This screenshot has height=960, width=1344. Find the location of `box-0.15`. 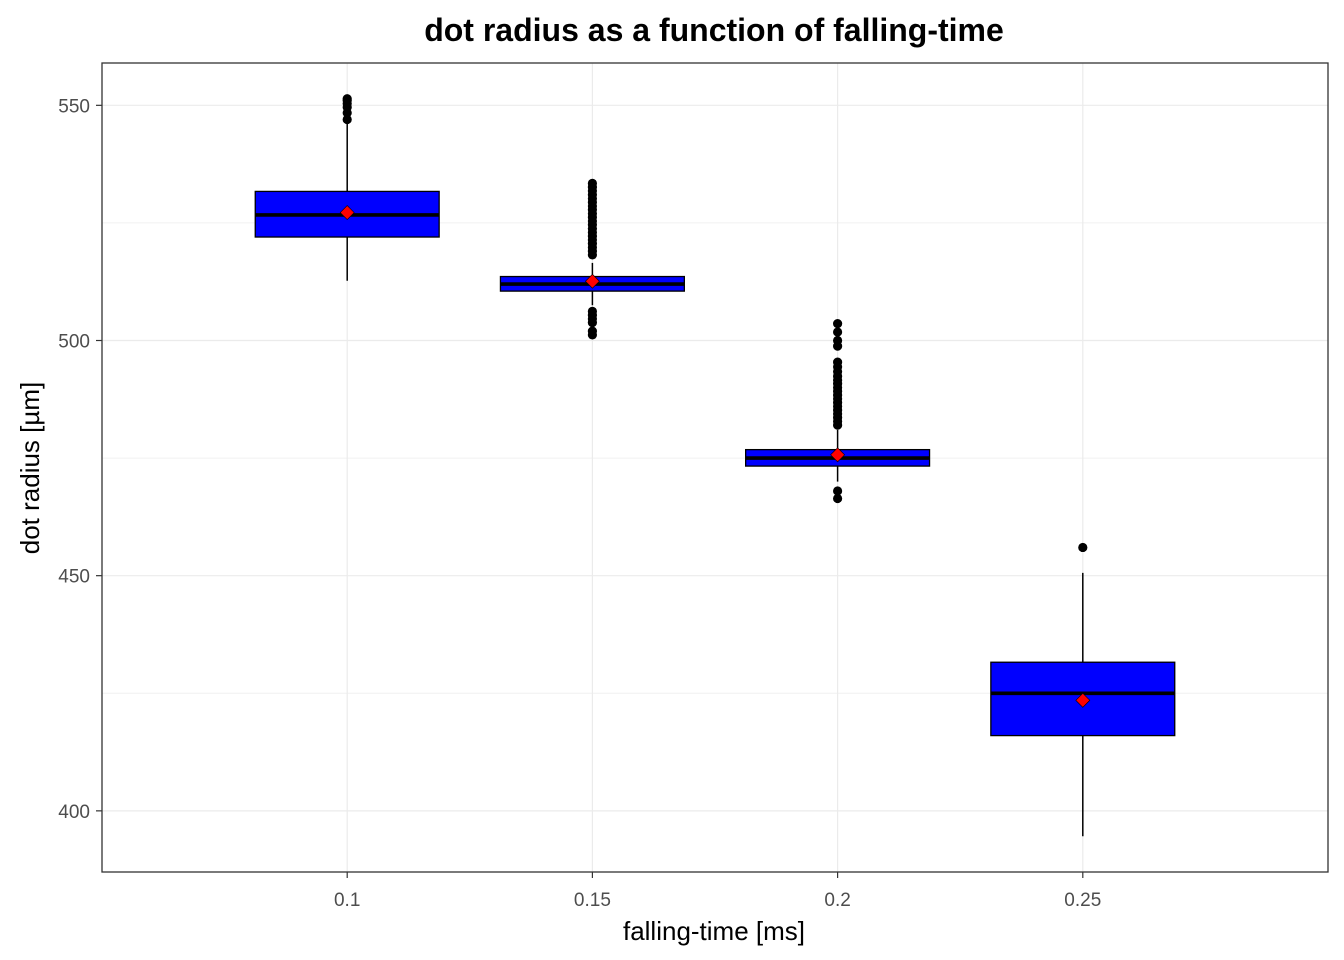

box-0.15 is located at coordinates (592, 259).